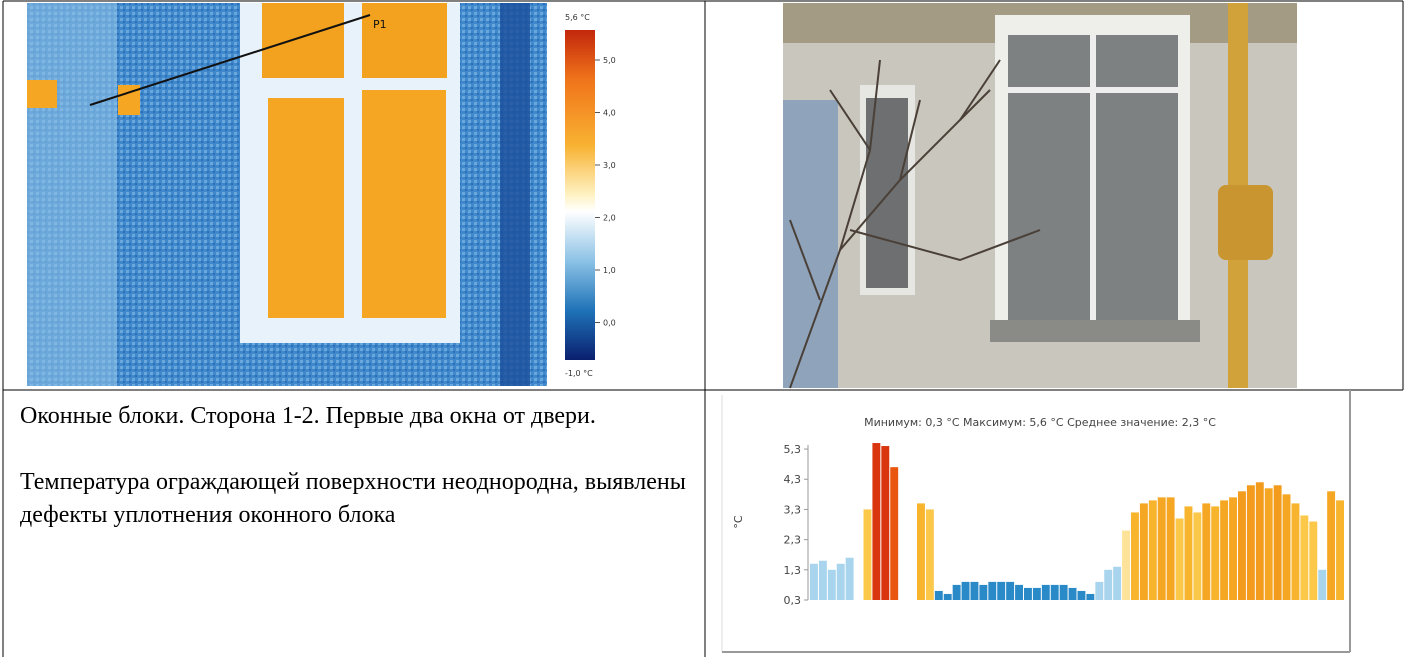 Image resolution: width=1408 pixels, height=657 pixels. What do you see at coordinates (793, 449) in the screenshot?
I see `y-tick-label: 5,3` at bounding box center [793, 449].